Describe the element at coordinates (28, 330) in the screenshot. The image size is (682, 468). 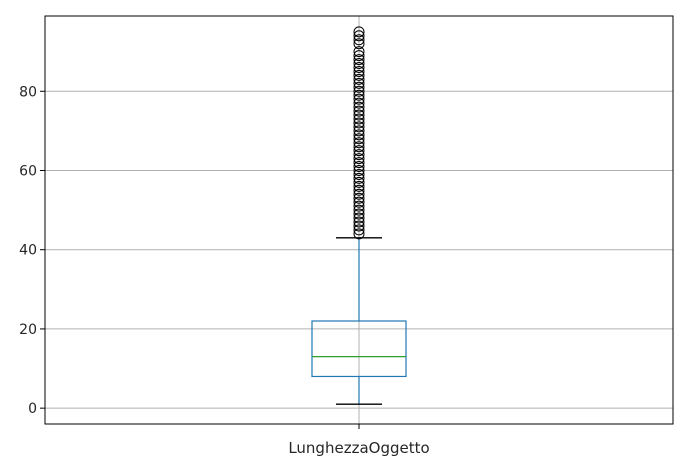
I see `y-tick-label: 20` at that location.